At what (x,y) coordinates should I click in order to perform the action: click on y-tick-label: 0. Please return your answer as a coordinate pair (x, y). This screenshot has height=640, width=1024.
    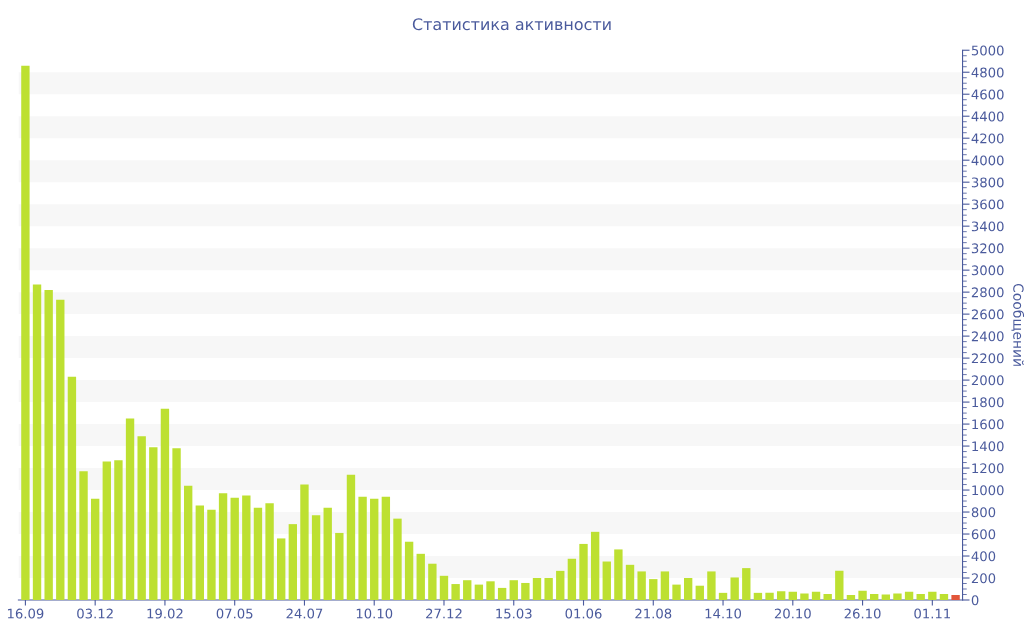
    Looking at the image, I should click on (975, 600).